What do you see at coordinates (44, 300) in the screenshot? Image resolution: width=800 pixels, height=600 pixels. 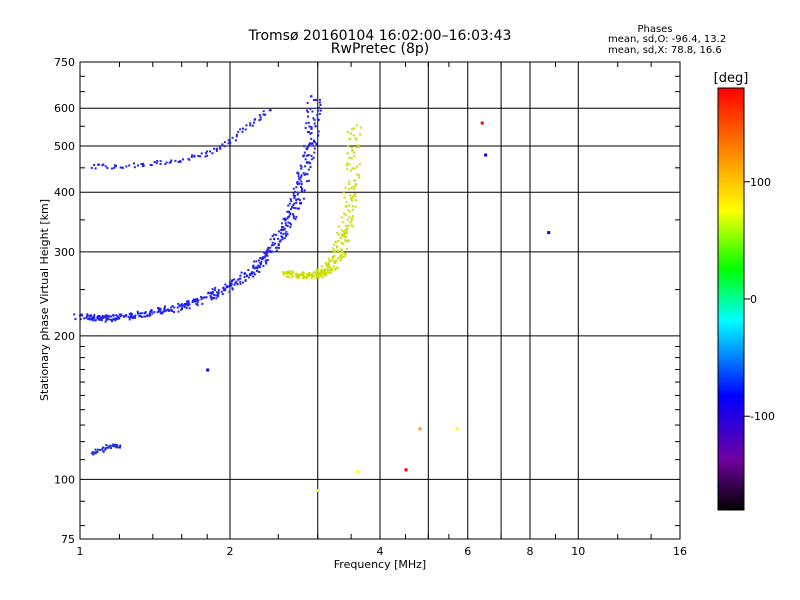 I see `y-axis-label: Stationary phase Virtual Height [km]` at bounding box center [44, 300].